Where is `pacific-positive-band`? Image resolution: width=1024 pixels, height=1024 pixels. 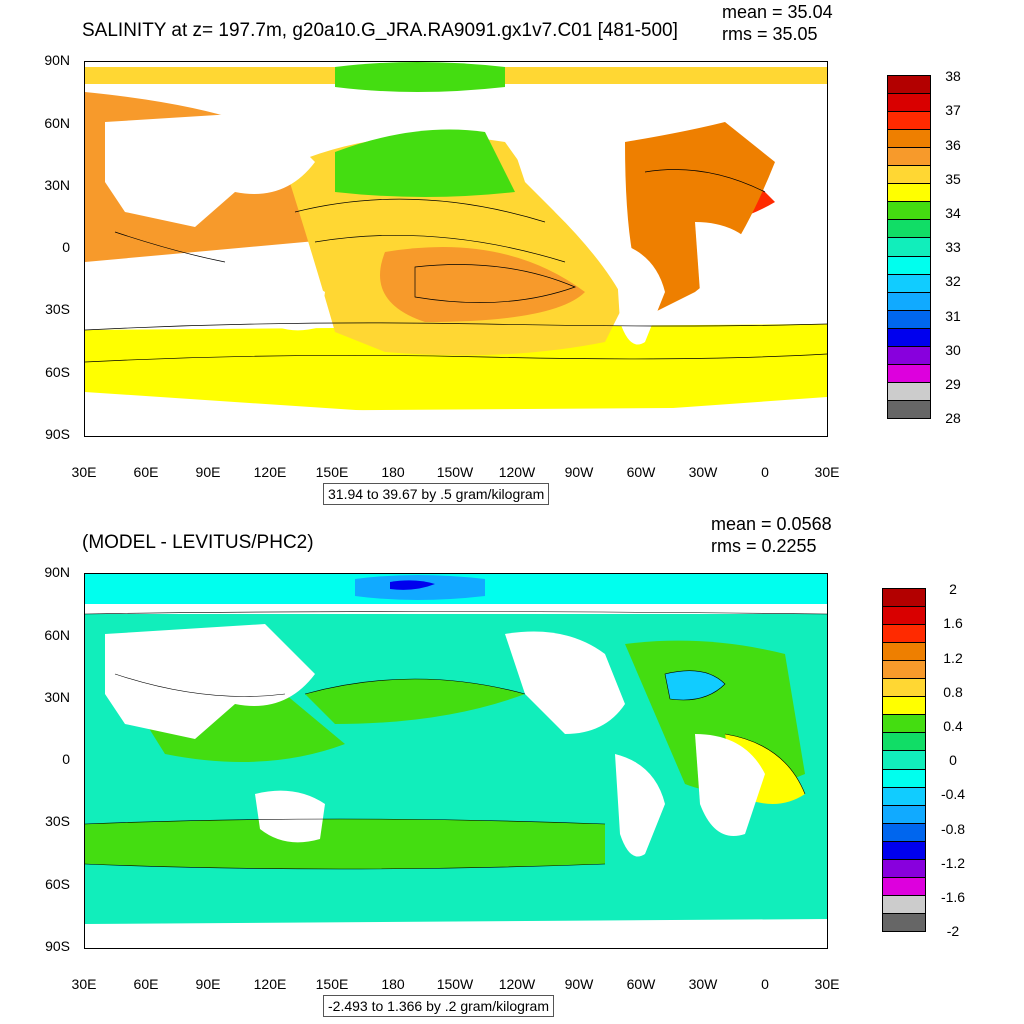
pacific-positive-band is located at coordinates (415, 701).